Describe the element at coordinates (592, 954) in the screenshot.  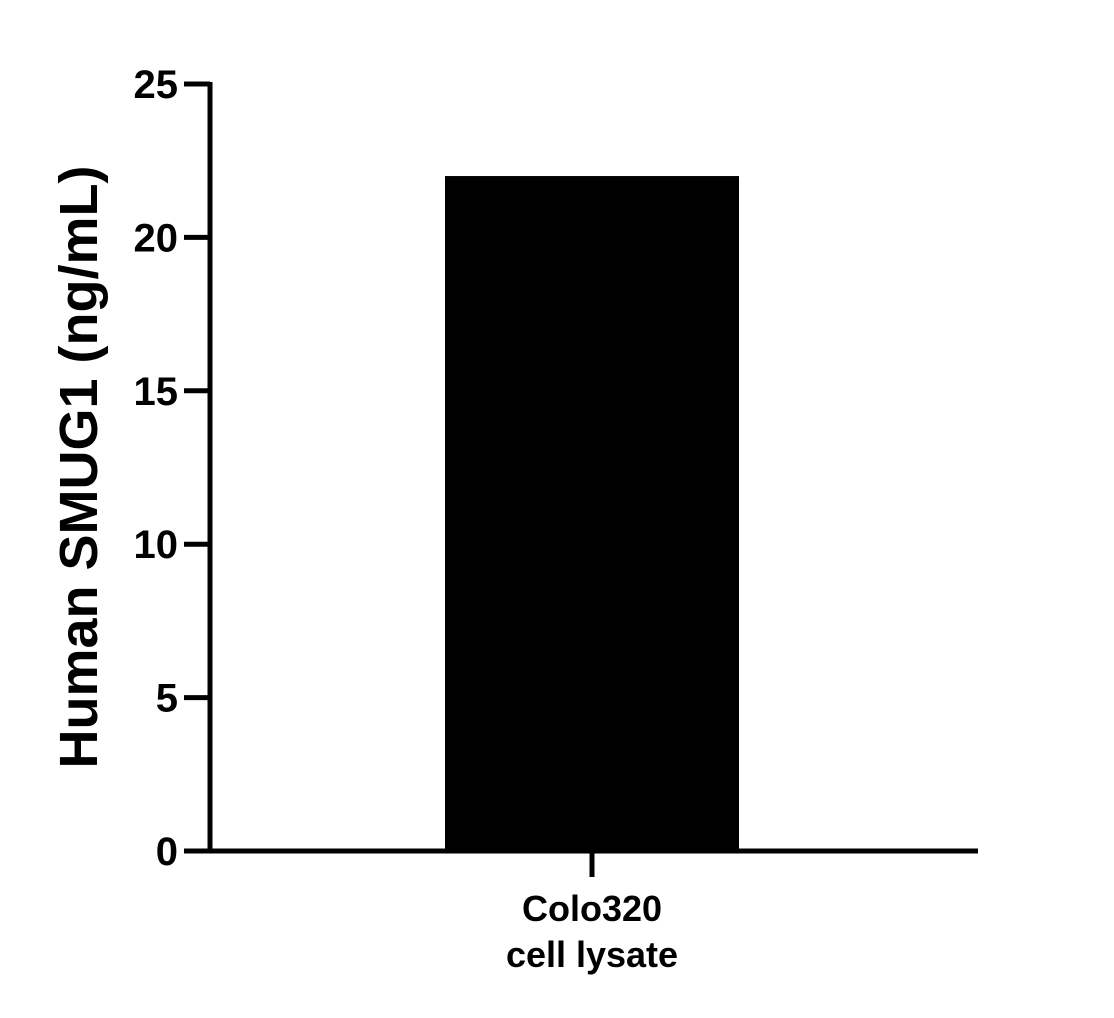
I see `x-category-label-line: cell lysate` at that location.